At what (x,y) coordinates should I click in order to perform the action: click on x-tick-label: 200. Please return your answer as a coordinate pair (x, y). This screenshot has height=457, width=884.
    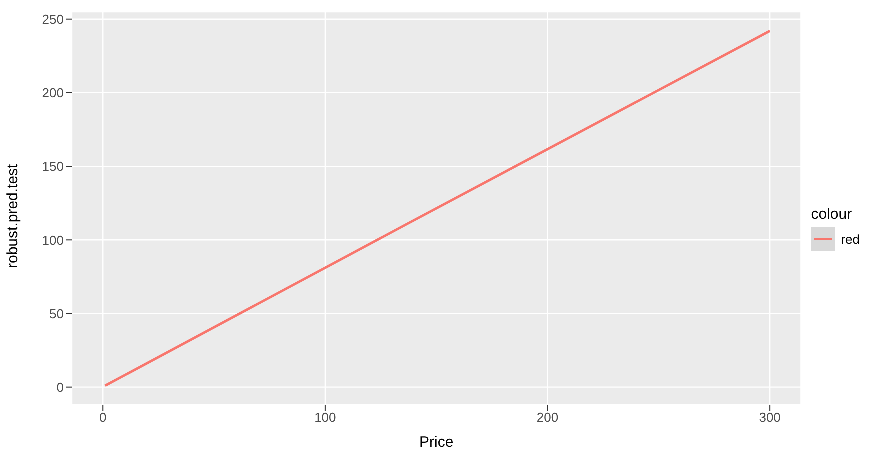
    Looking at the image, I should click on (547, 418).